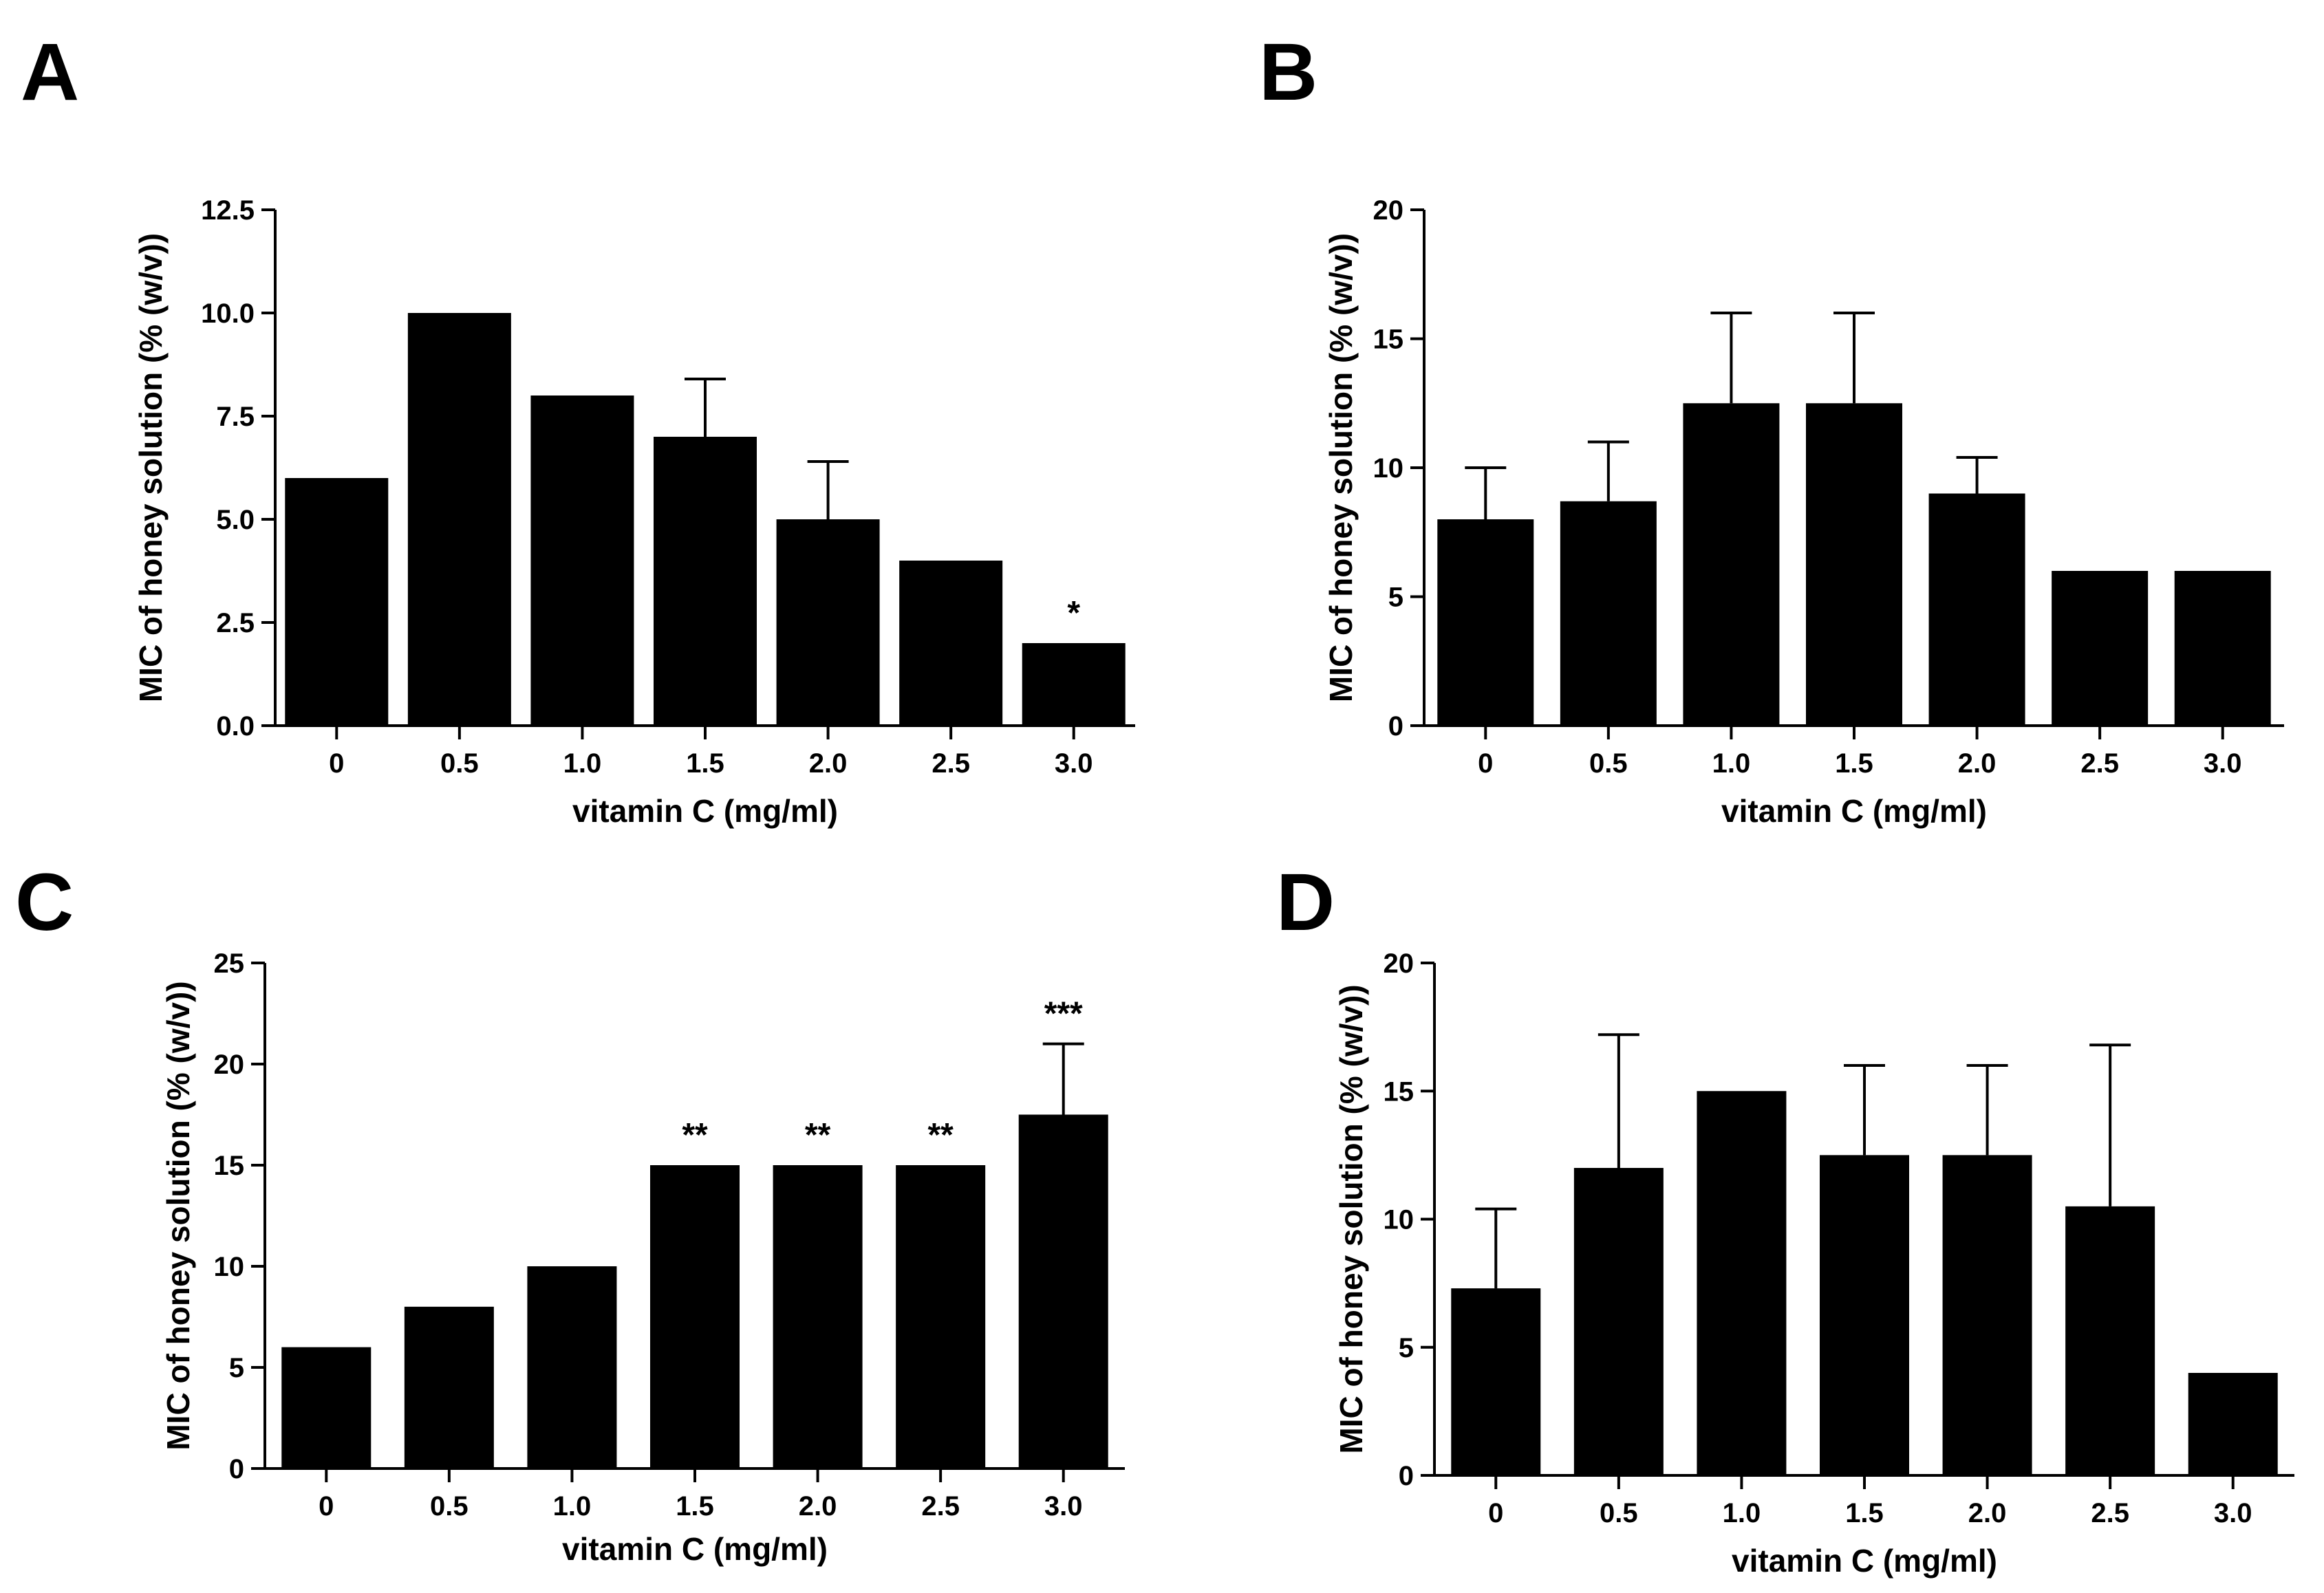 This screenshot has width=2324, height=1593. What do you see at coordinates (1608, 763) in the screenshot?
I see `x-tick-label-b: 0.5` at bounding box center [1608, 763].